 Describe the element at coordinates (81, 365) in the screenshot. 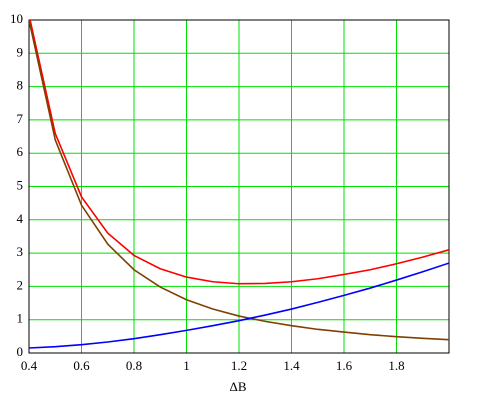

I see `x-tick-label: 0.6` at that location.